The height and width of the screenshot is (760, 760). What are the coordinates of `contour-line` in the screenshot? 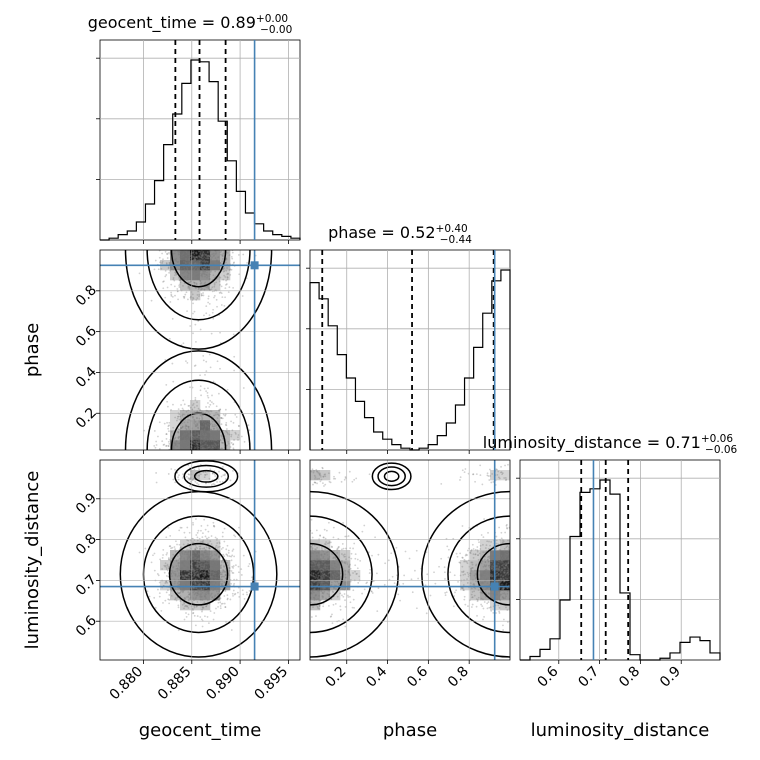 It's located at (327, 574).